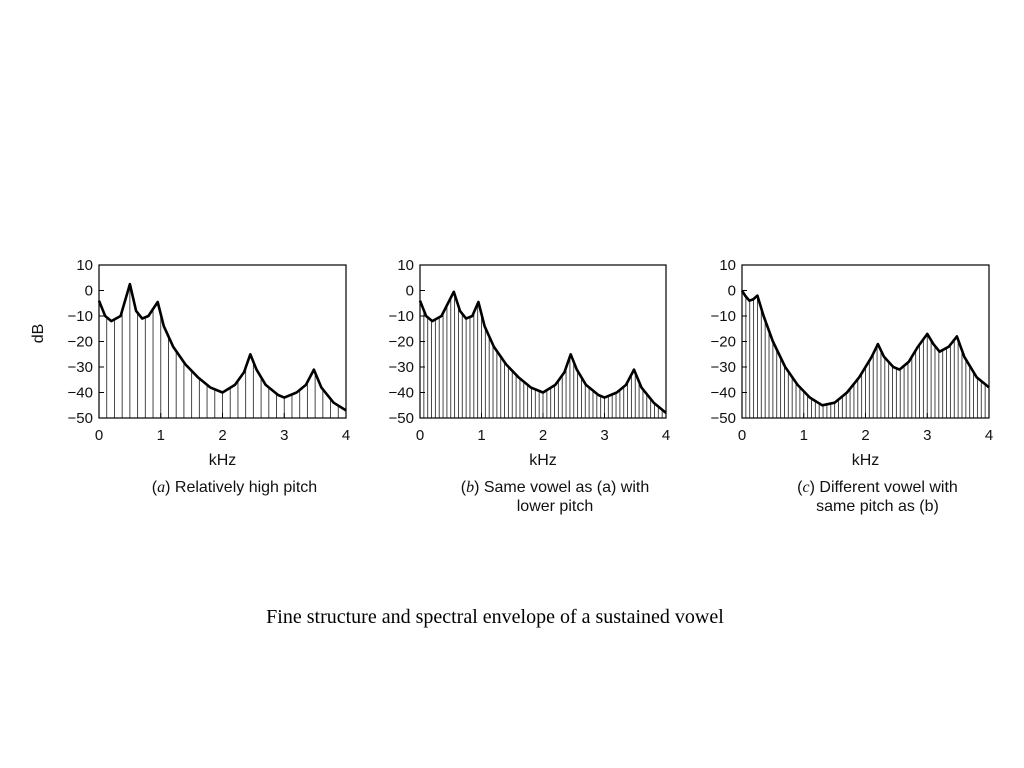  What do you see at coordinates (555, 506) in the screenshot?
I see `panel-caption-b: lower pitch` at bounding box center [555, 506].